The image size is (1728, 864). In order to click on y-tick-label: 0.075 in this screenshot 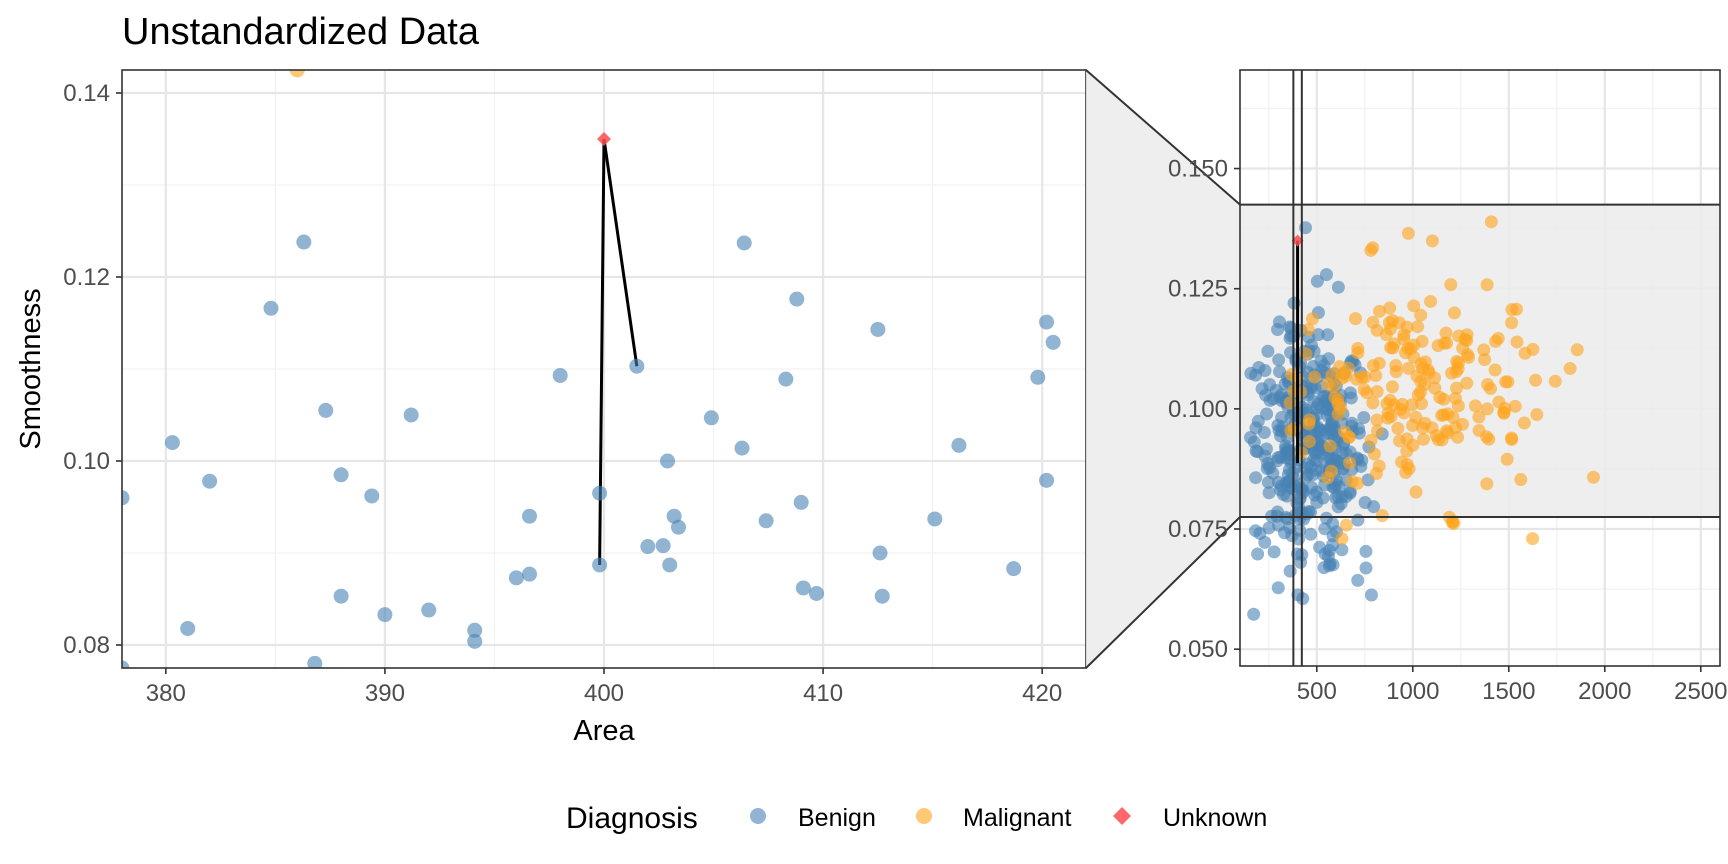, I will do `click(1198, 529)`.